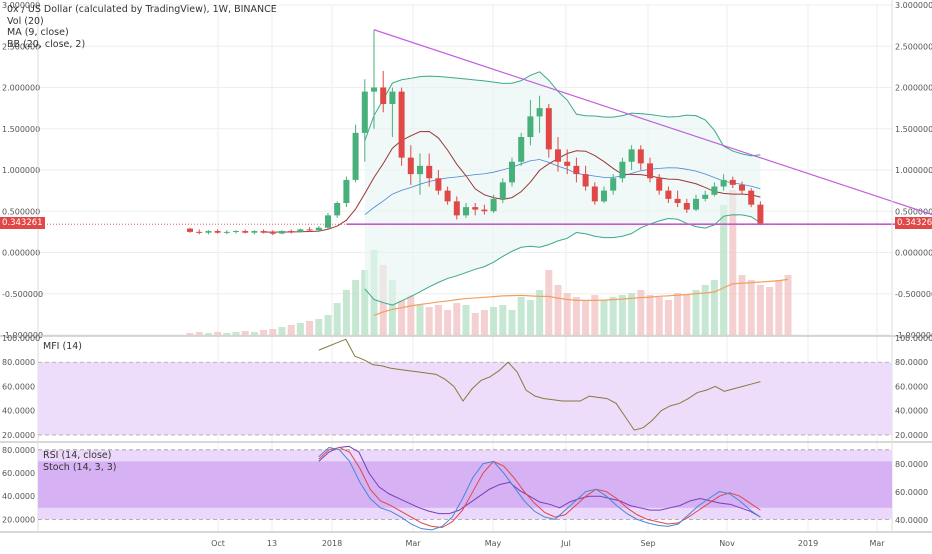 The width and height of the screenshot is (932, 554). I want to click on mfi-pane-label: MFI (14), so click(62, 346).